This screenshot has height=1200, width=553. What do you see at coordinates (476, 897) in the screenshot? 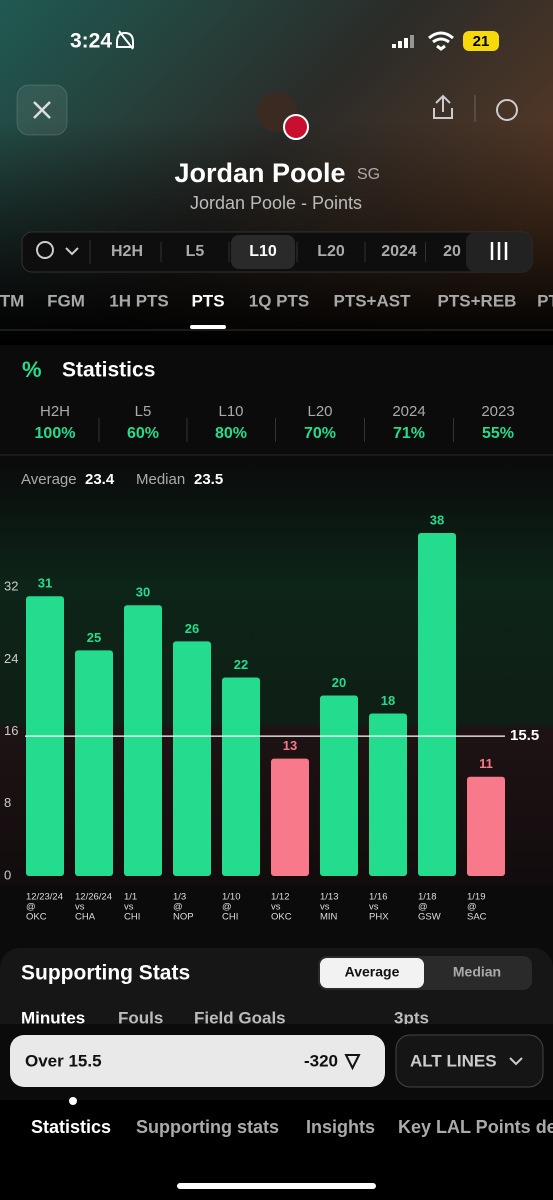
I see `x-tick-label: 1/19` at bounding box center [476, 897].